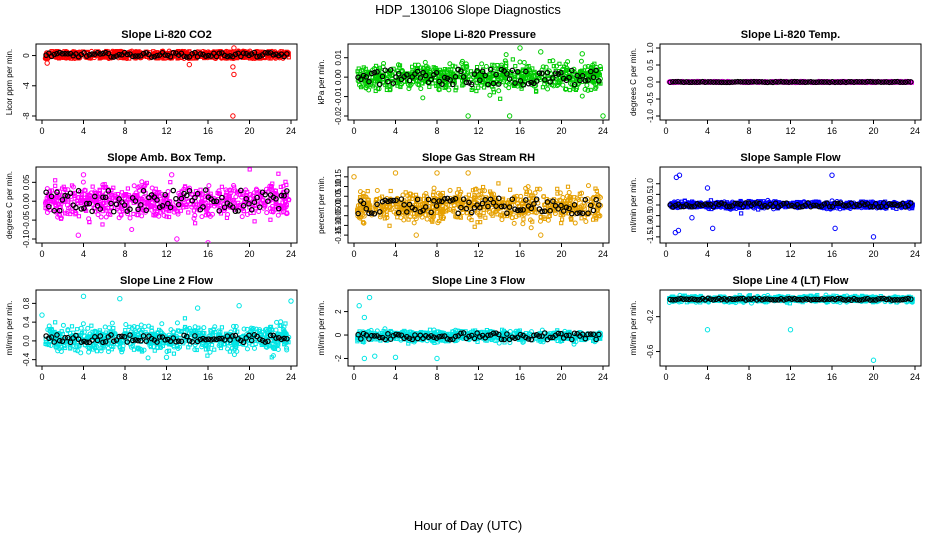 The image size is (936, 540). I want to click on x-tick-label: 20, so click(561, 254).